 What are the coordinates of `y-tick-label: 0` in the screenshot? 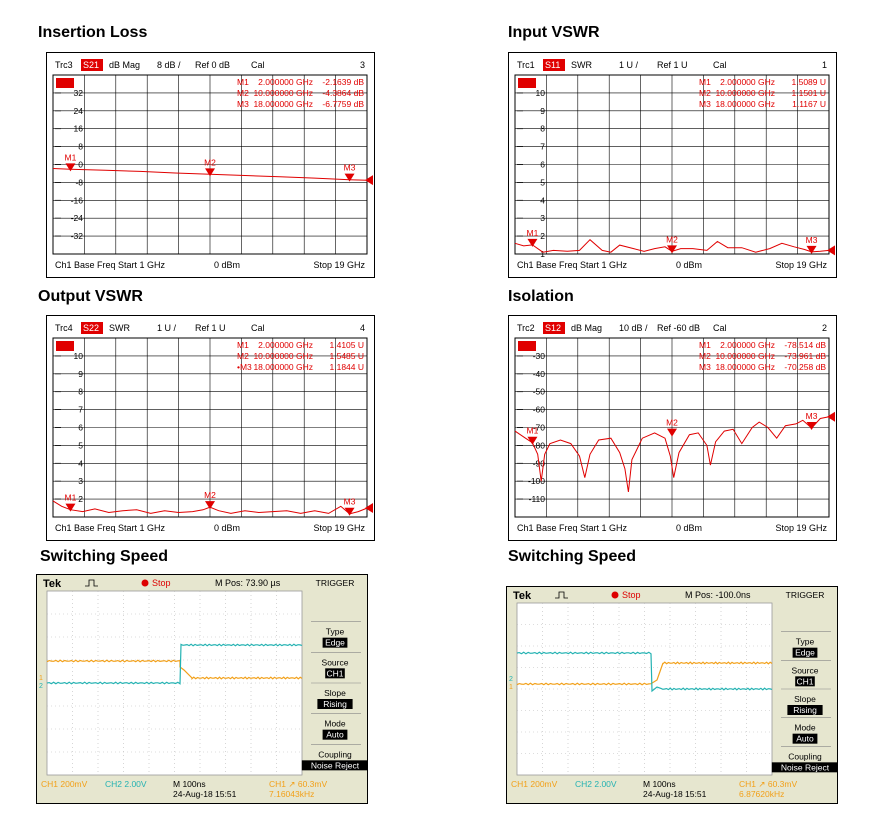 It's located at (80, 165).